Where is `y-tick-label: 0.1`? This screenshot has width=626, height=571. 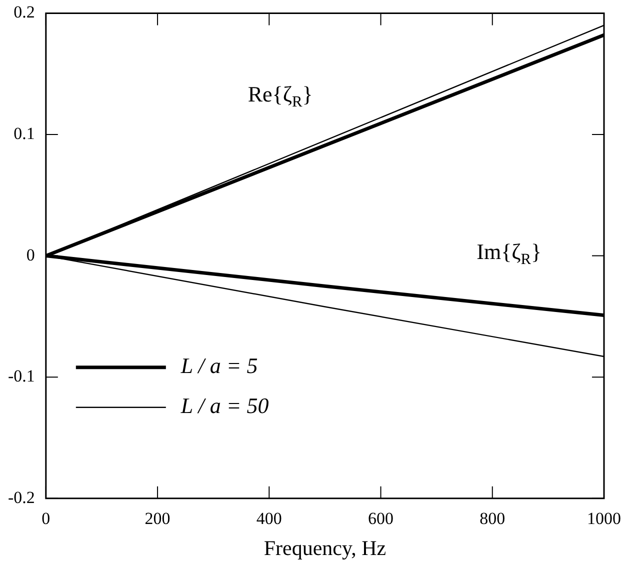 y-tick-label: 0.1 is located at coordinates (24, 133).